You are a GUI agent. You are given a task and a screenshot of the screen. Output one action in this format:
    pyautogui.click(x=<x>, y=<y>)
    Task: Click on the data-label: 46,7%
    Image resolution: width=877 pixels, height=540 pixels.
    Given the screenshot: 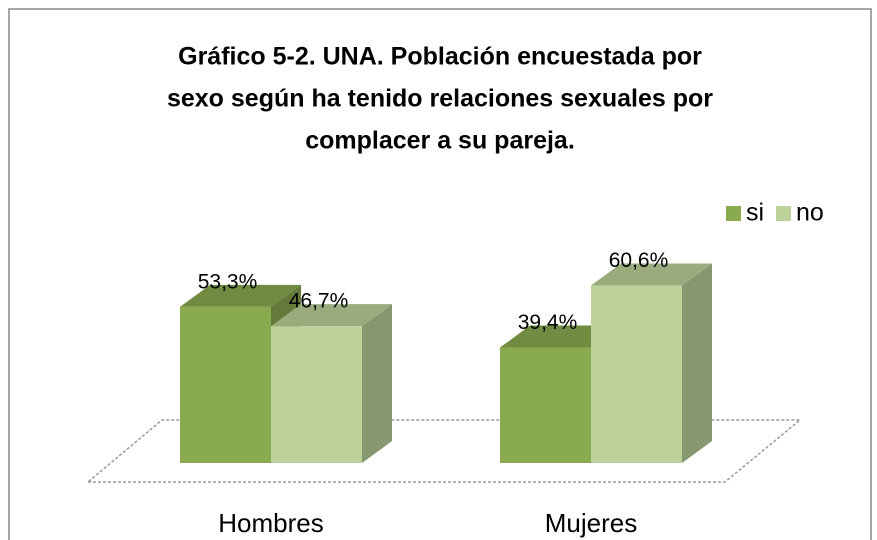 What is the action you would take?
    pyautogui.click(x=319, y=301)
    